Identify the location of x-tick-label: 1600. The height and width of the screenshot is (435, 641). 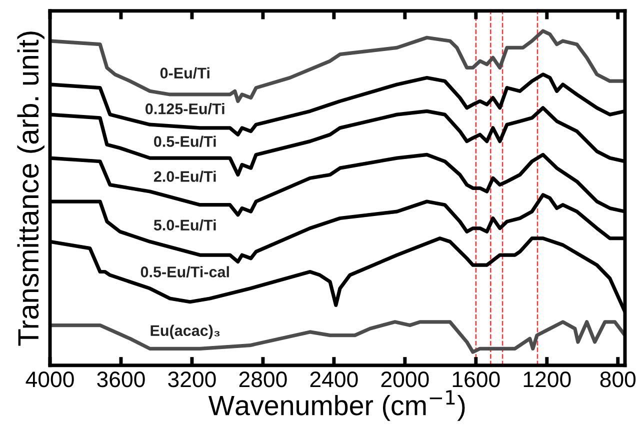
(476, 380).